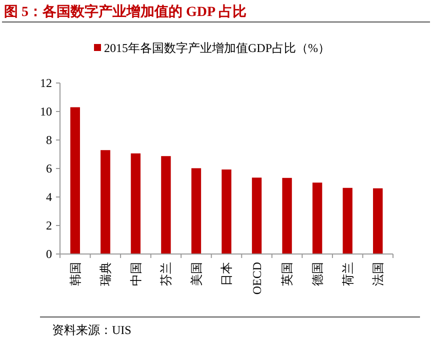  I want to click on y-tick-label: 2, so click(49, 225).